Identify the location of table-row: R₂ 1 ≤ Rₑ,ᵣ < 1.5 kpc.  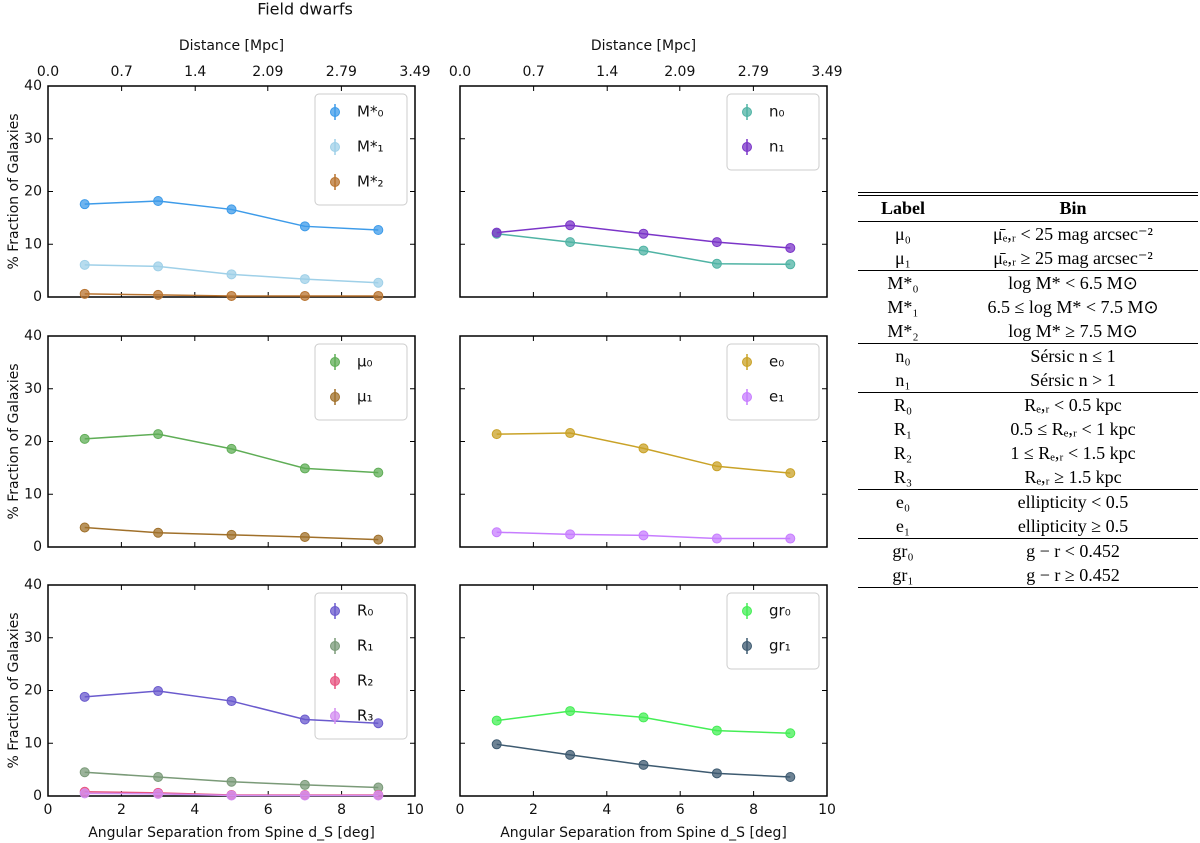
(1028, 453).